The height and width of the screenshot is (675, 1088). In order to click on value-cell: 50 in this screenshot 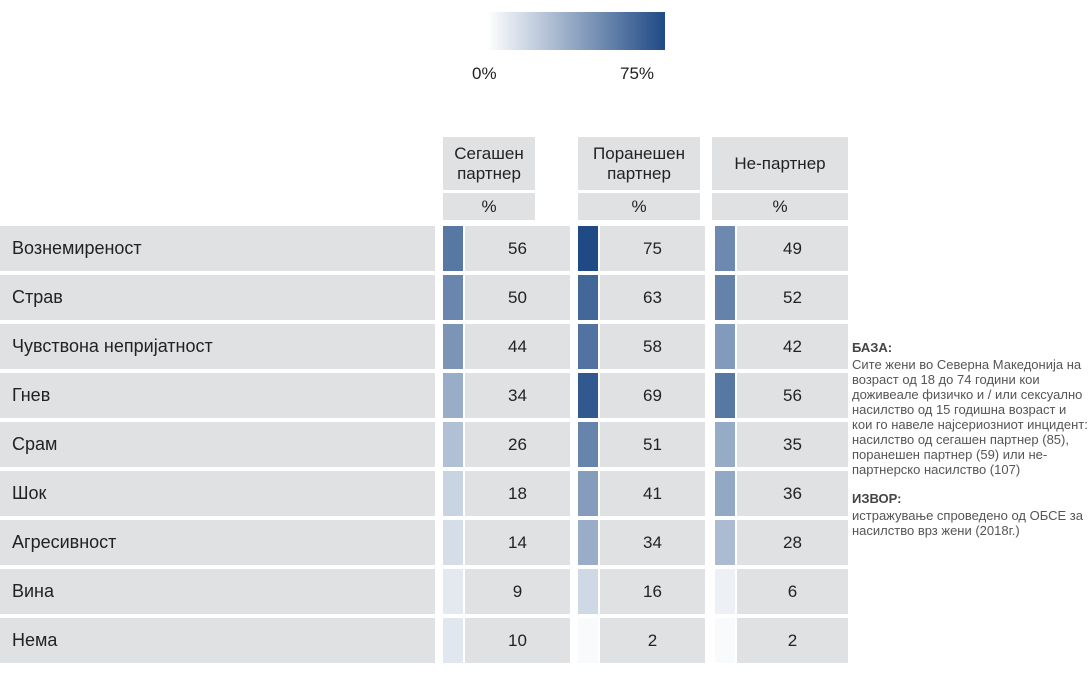, I will do `click(517, 297)`.